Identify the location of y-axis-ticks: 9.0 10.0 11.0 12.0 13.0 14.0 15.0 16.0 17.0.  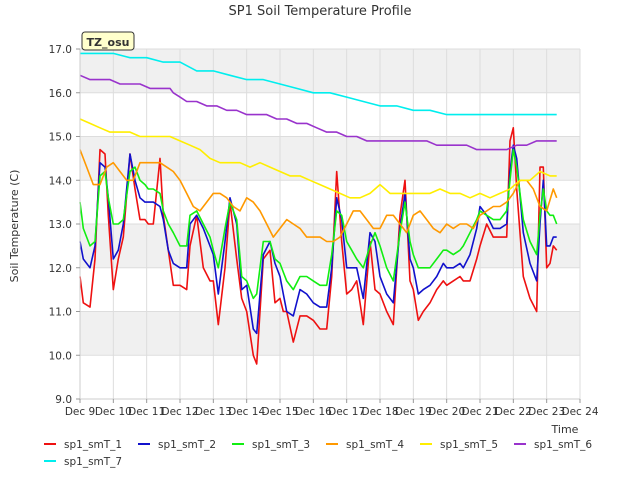
(64, 225).